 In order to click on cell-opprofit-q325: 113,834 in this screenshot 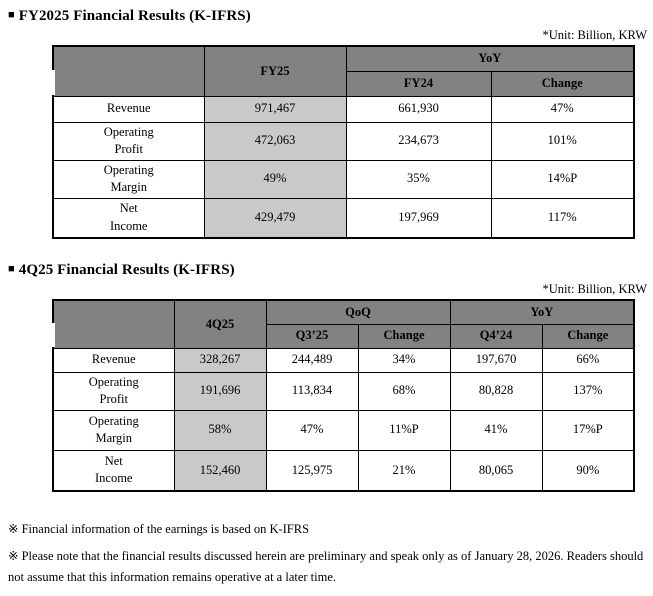, I will do `click(312, 391)`.